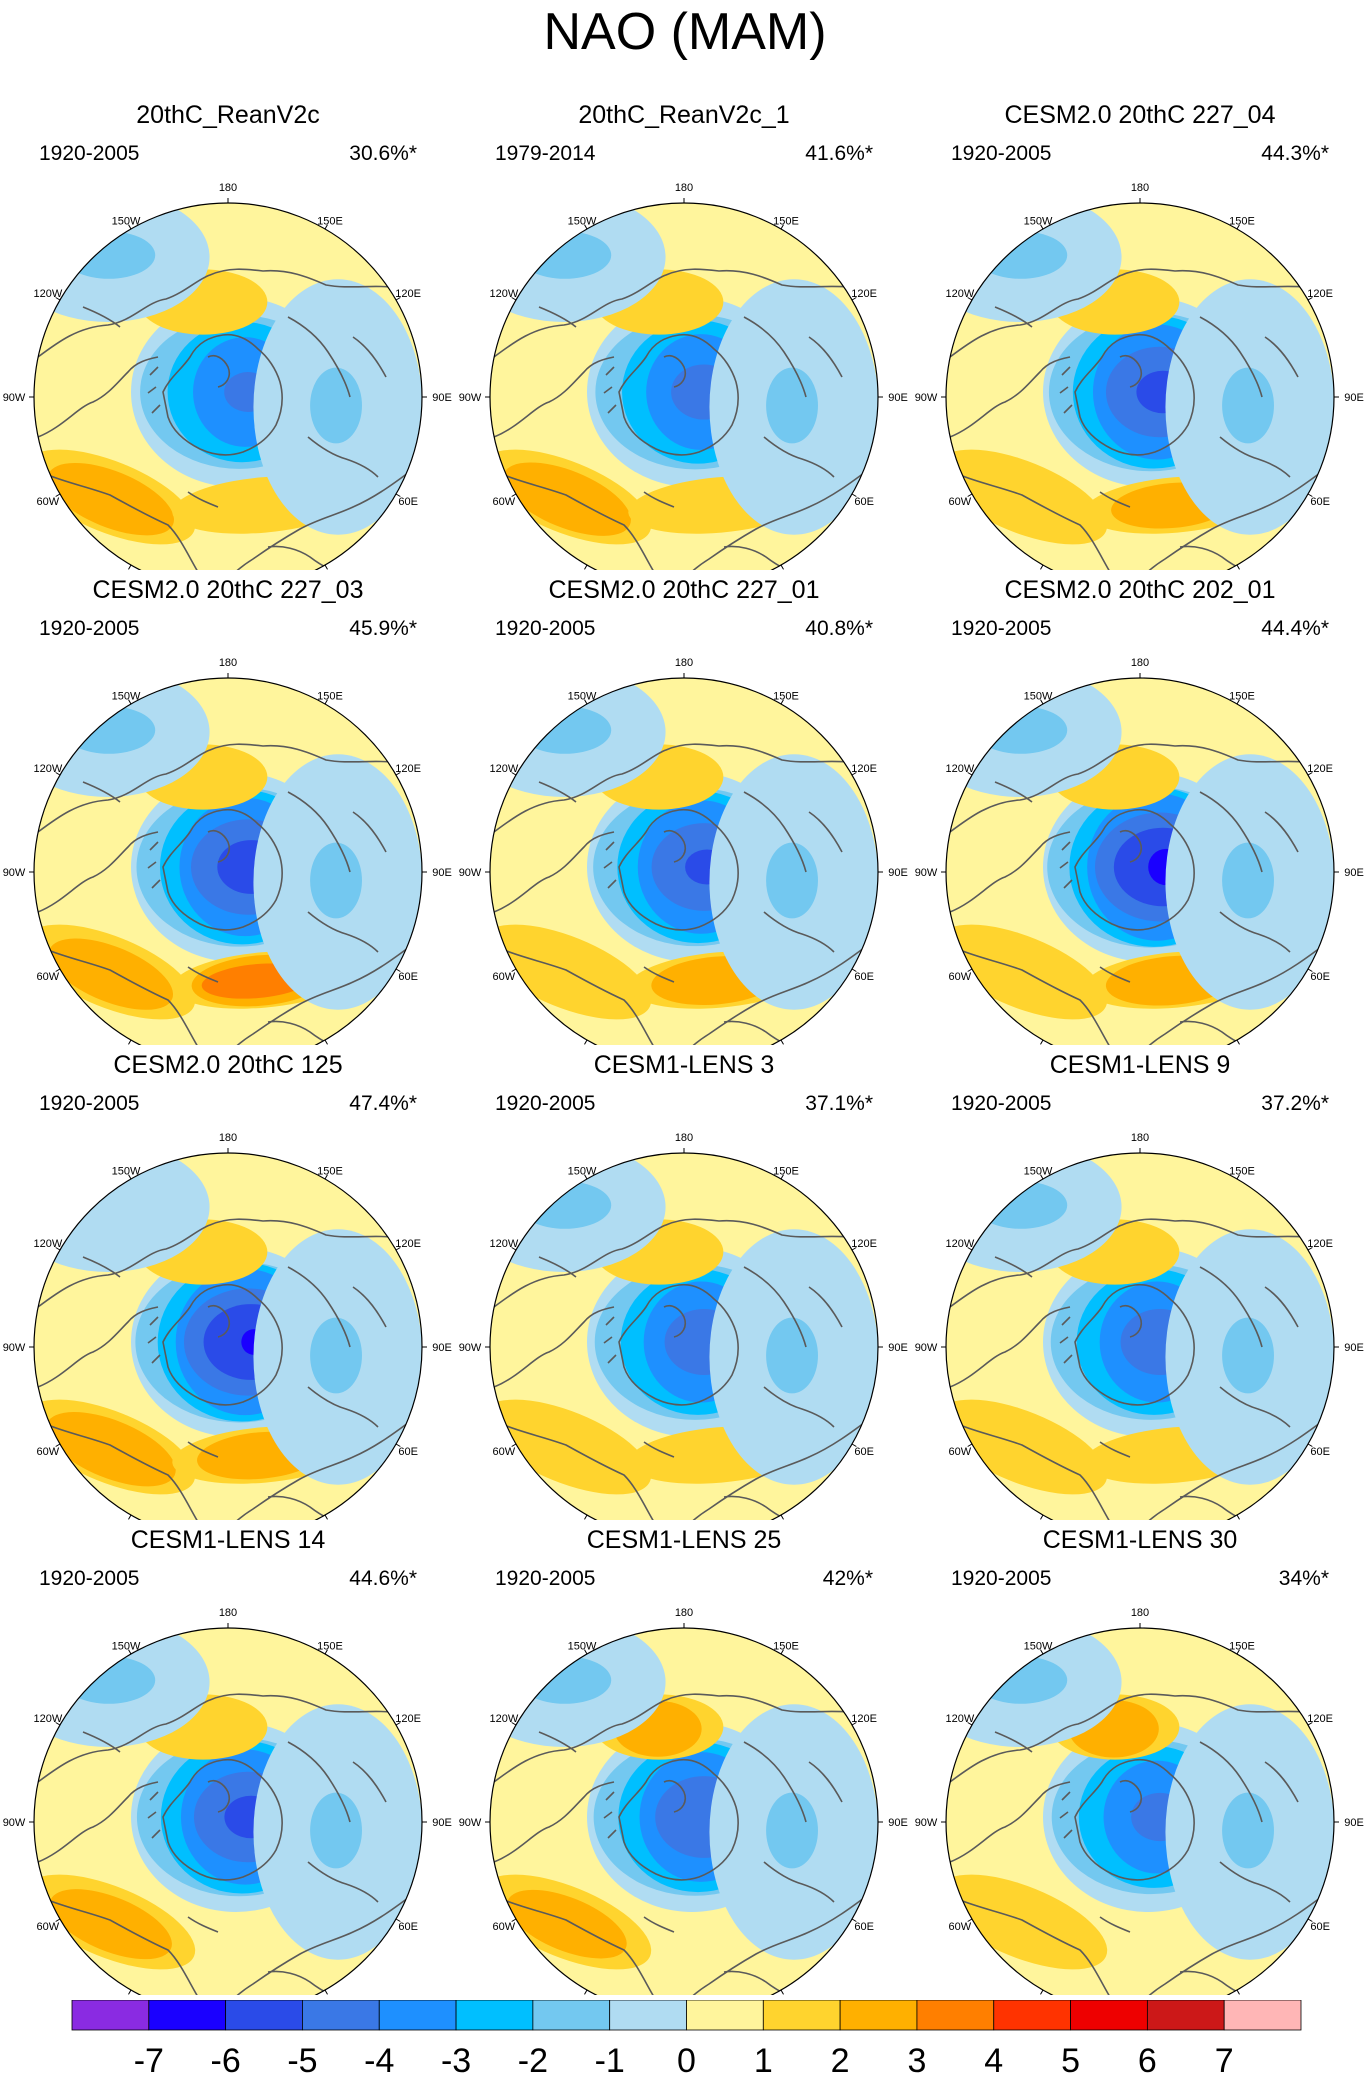  Describe the element at coordinates (684, 115) in the screenshot. I see `panel-title: 20thC_ReanV2c_1` at that location.